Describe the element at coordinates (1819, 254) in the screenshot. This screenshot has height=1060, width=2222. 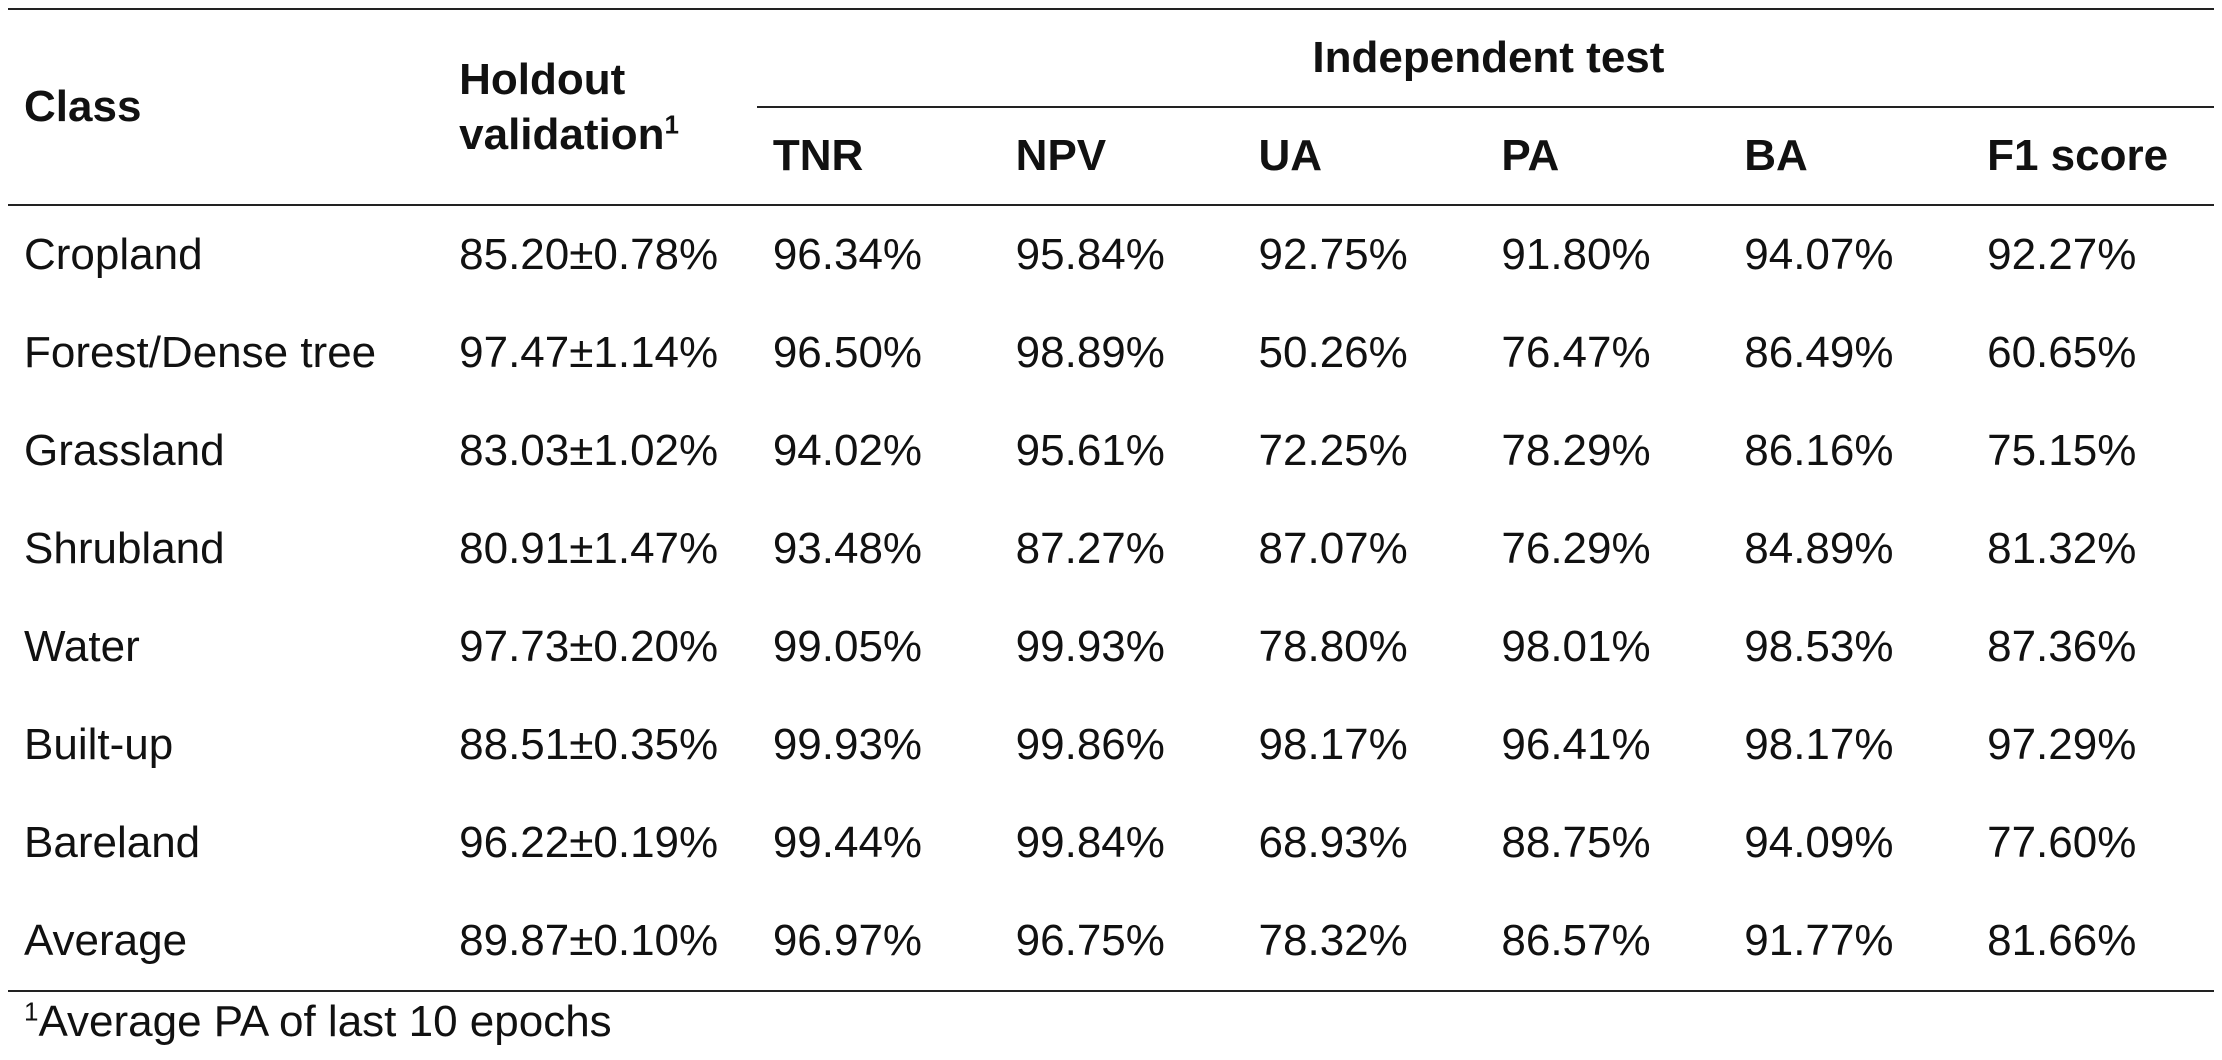
I see `cell-metric: 94.07%` at that location.